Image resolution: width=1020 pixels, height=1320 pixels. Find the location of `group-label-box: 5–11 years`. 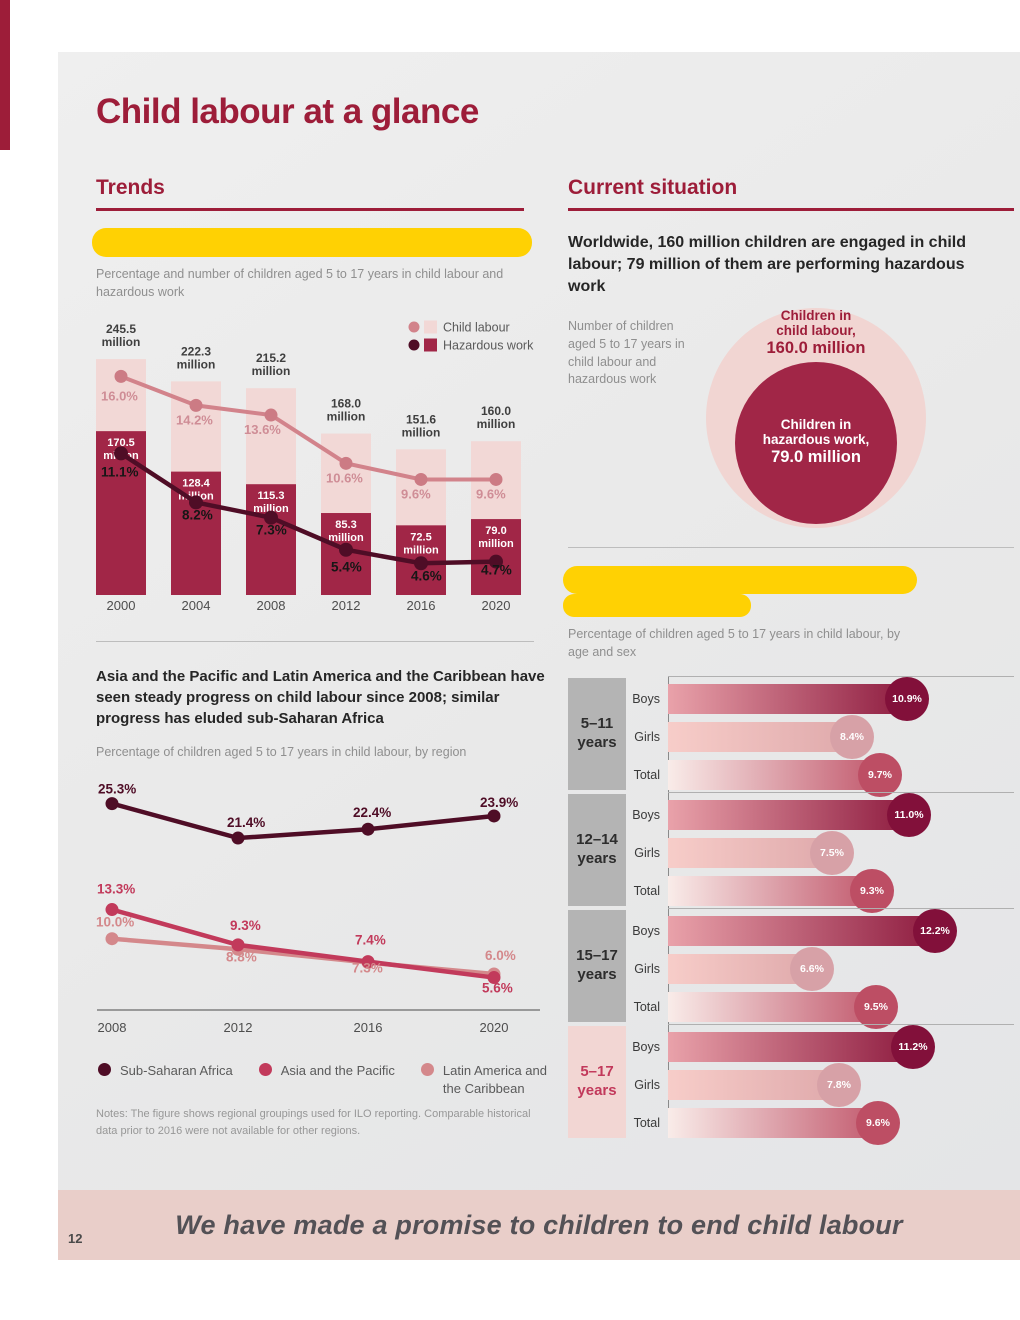

group-label-box: 5–11 years is located at coordinates (597, 734).